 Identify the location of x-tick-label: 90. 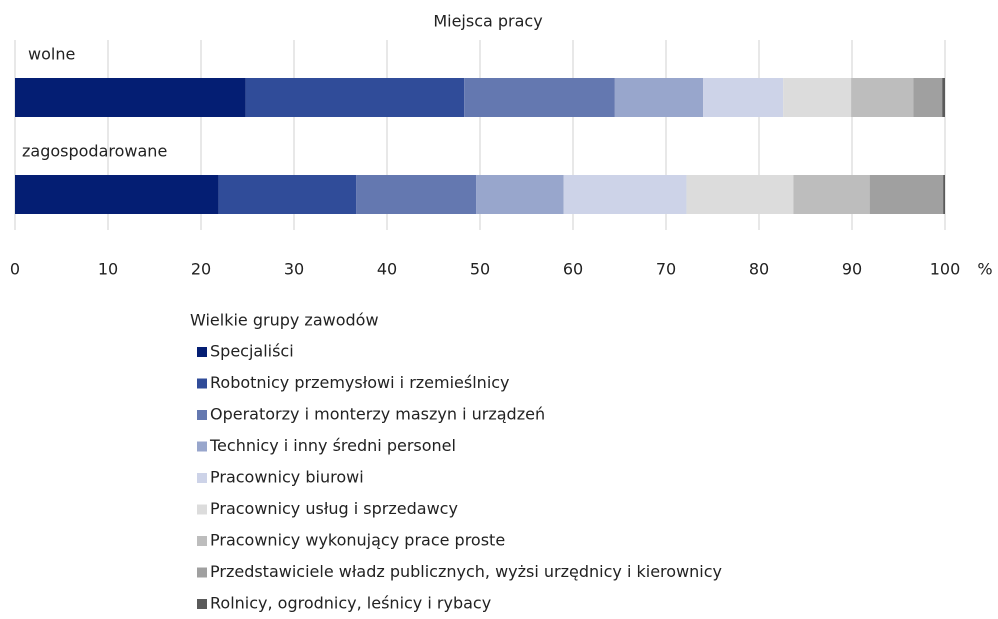
(852, 269).